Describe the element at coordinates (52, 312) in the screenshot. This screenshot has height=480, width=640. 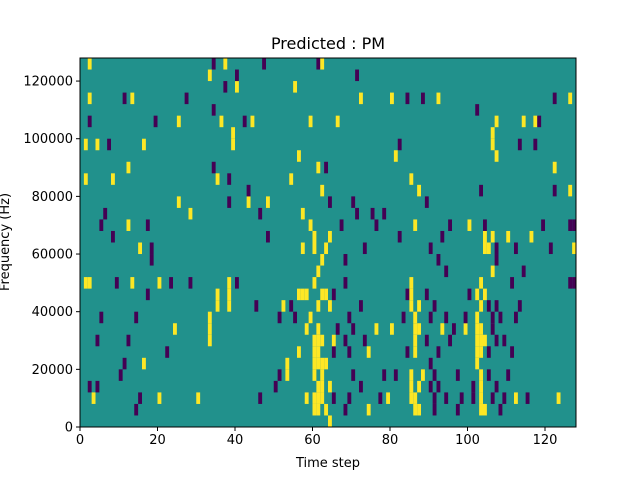
I see `y-tick-label: 40000` at that location.